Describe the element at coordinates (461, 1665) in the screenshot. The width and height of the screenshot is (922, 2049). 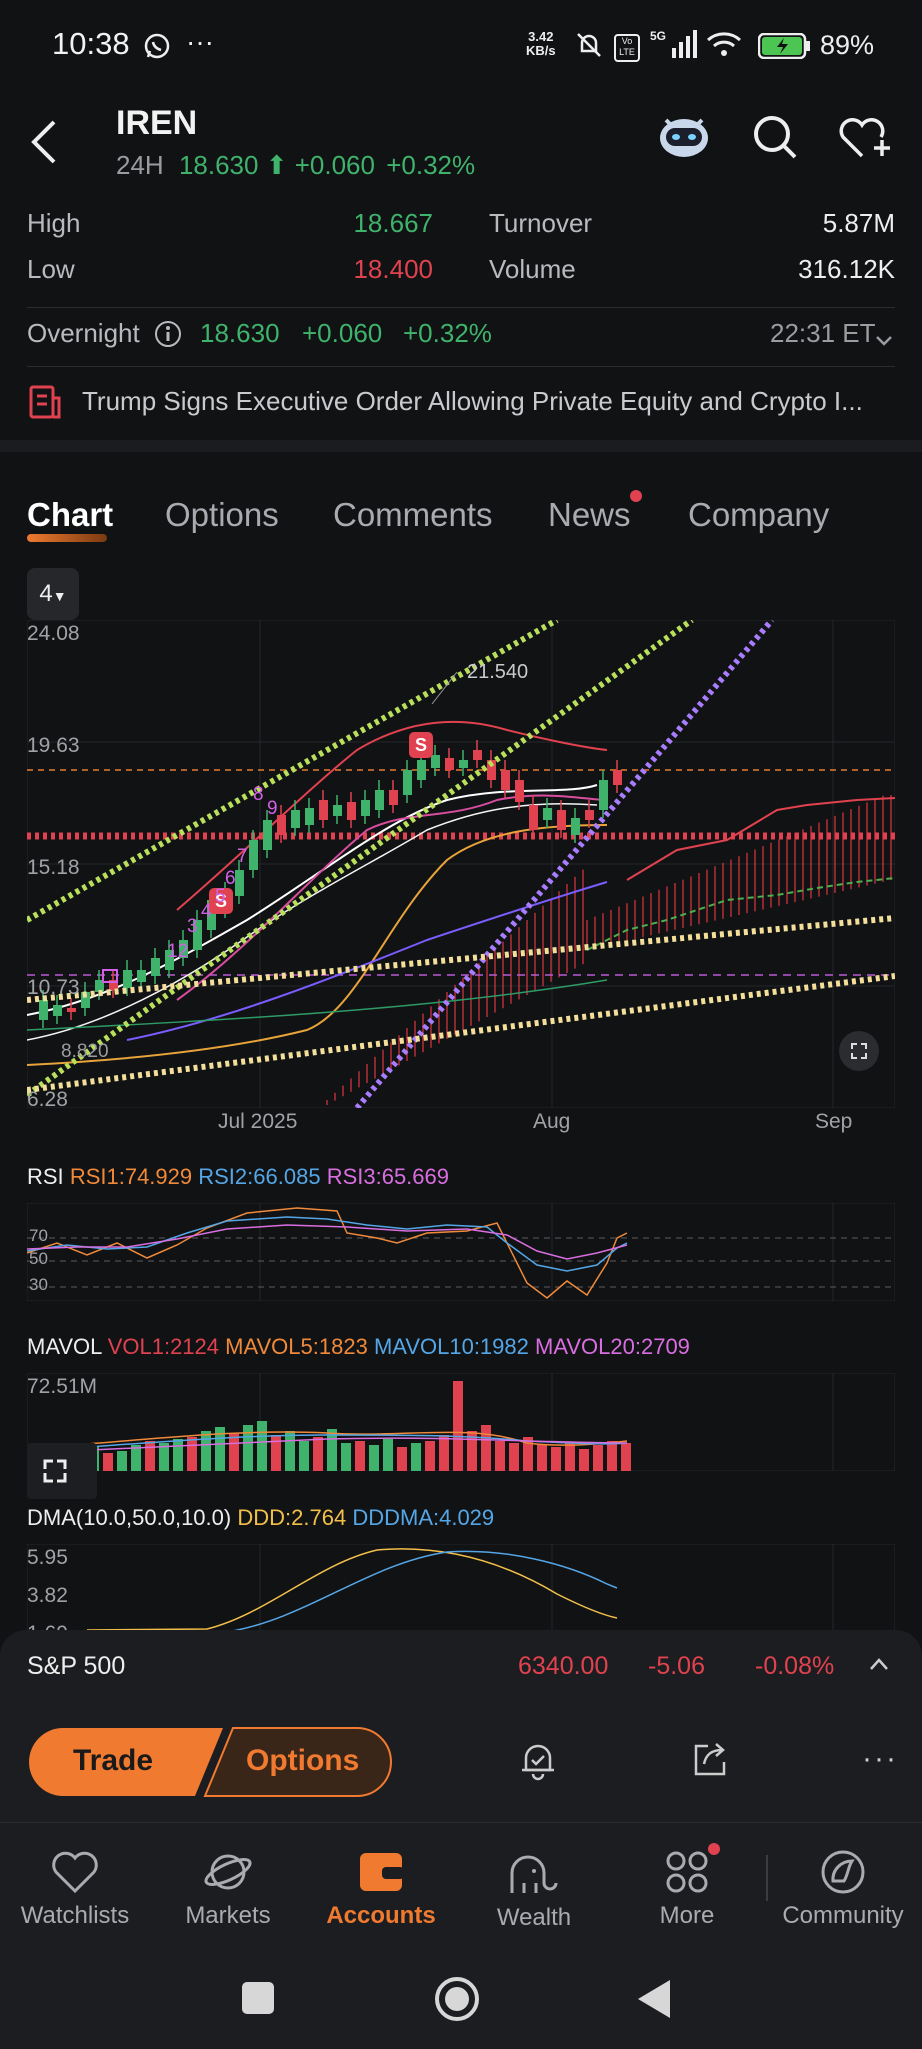
I see `index-ticker-bar: S&P 500 6340.00 -5.06 -0.08%` at that location.